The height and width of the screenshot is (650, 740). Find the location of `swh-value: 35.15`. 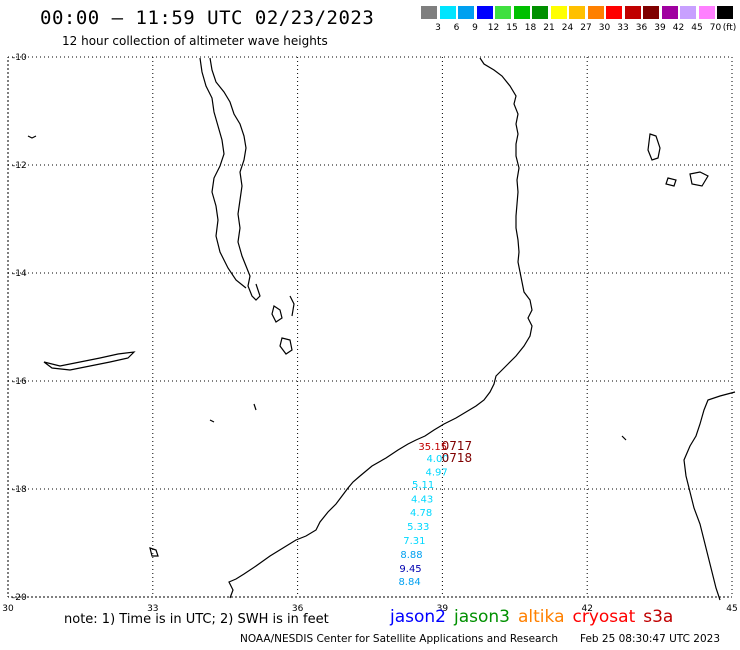

swh-value: 35.15 is located at coordinates (432, 447).